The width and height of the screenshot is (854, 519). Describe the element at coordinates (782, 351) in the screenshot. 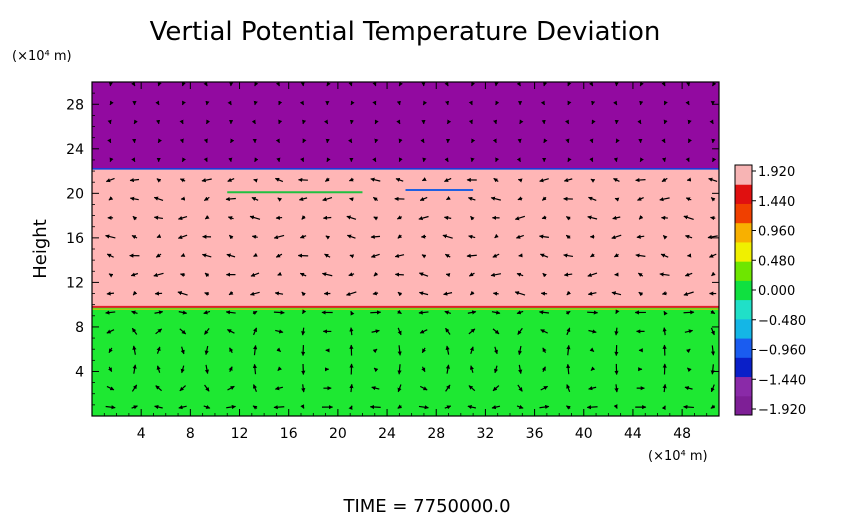

I see `colorbar-label: −0.960` at that location.